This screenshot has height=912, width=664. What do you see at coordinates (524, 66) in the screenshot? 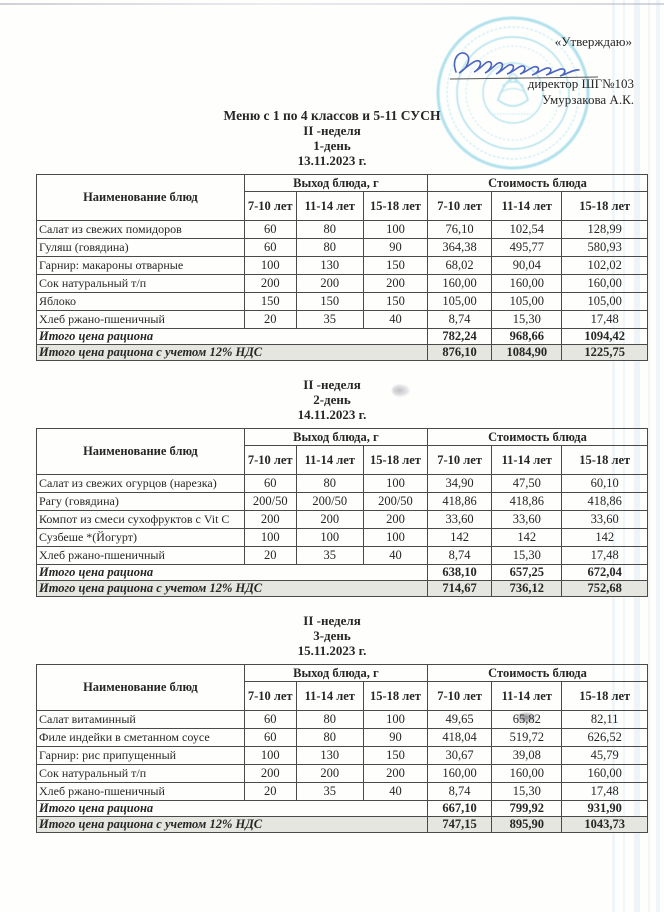
I see `director-signature` at bounding box center [524, 66].